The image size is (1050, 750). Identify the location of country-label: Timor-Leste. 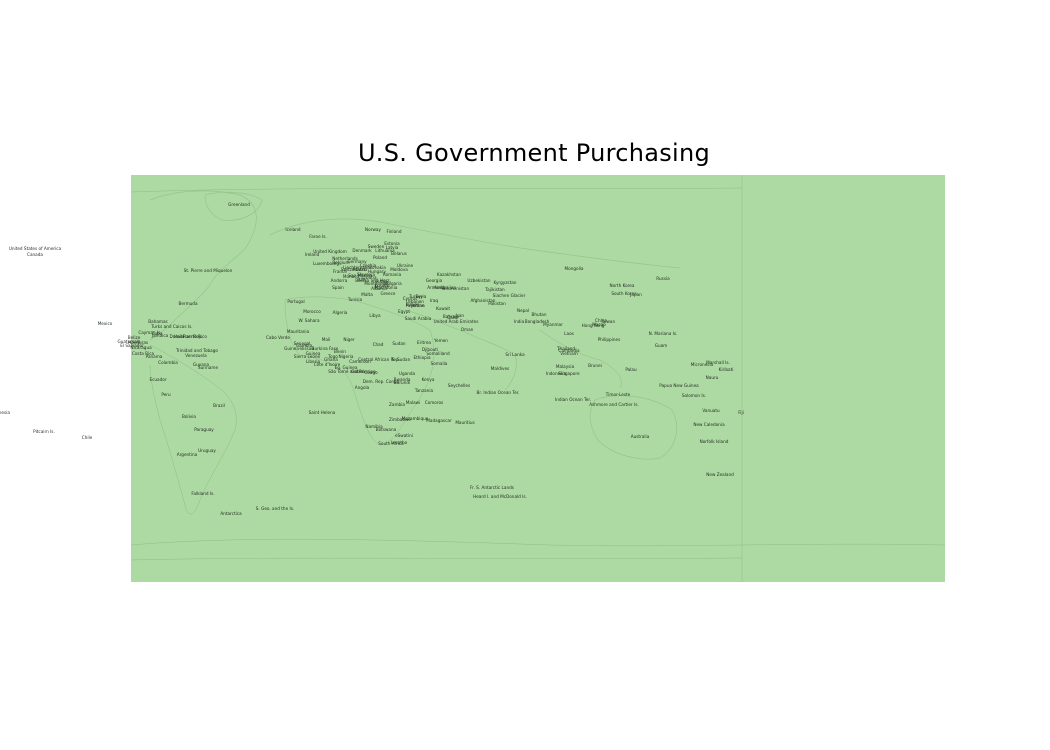
(618, 394).